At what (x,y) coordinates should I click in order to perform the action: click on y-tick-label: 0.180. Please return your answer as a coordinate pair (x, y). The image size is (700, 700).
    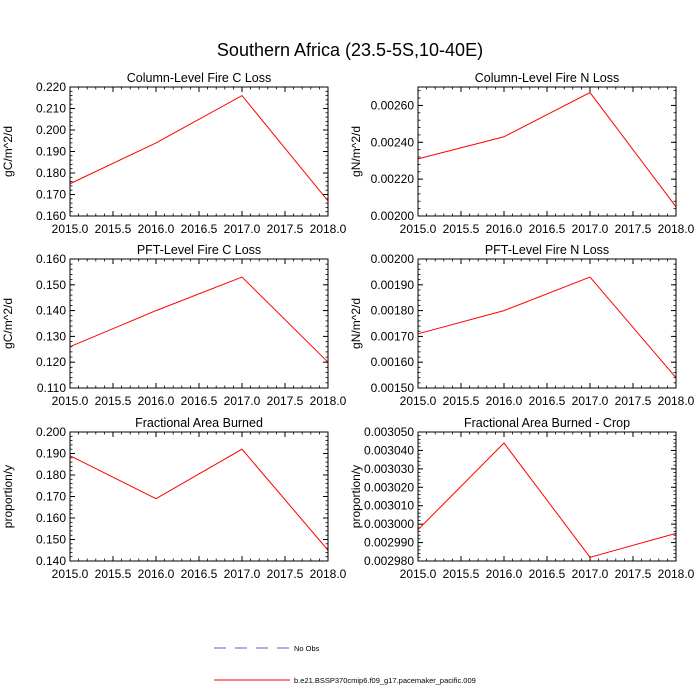
    Looking at the image, I should click on (51, 173).